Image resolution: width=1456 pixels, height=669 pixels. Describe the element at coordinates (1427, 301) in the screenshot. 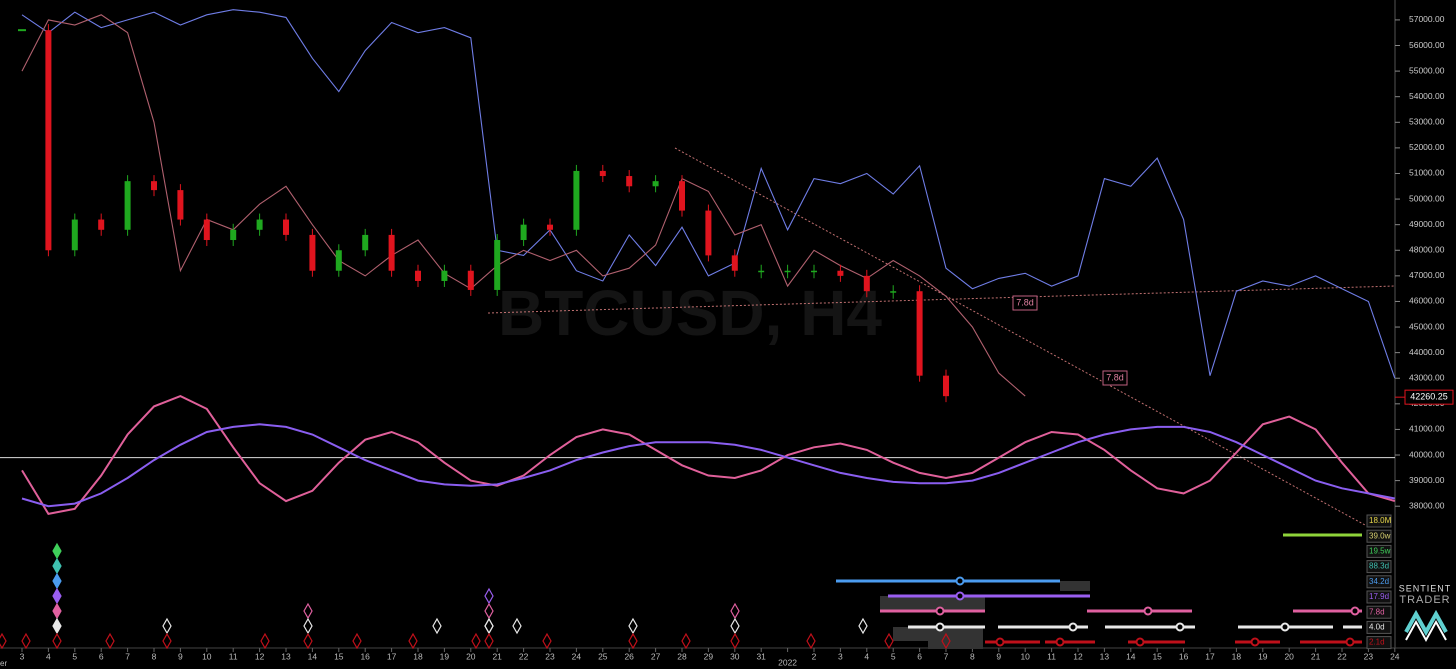

I see `y-tick-label: 46000.00` at that location.